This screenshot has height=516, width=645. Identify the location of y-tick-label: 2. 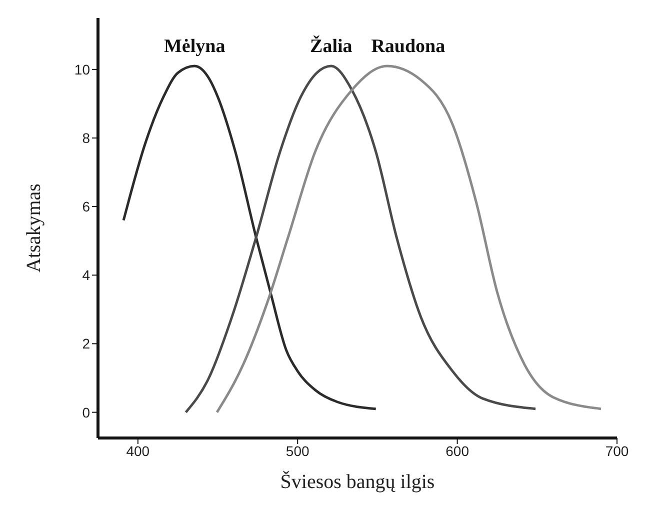
(86, 344).